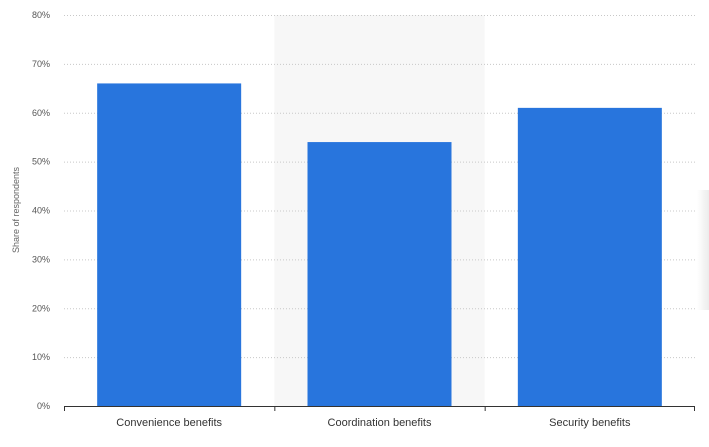 The height and width of the screenshot is (447, 709). What do you see at coordinates (169, 423) in the screenshot?
I see `x-category-label: Convenience benefits` at bounding box center [169, 423].